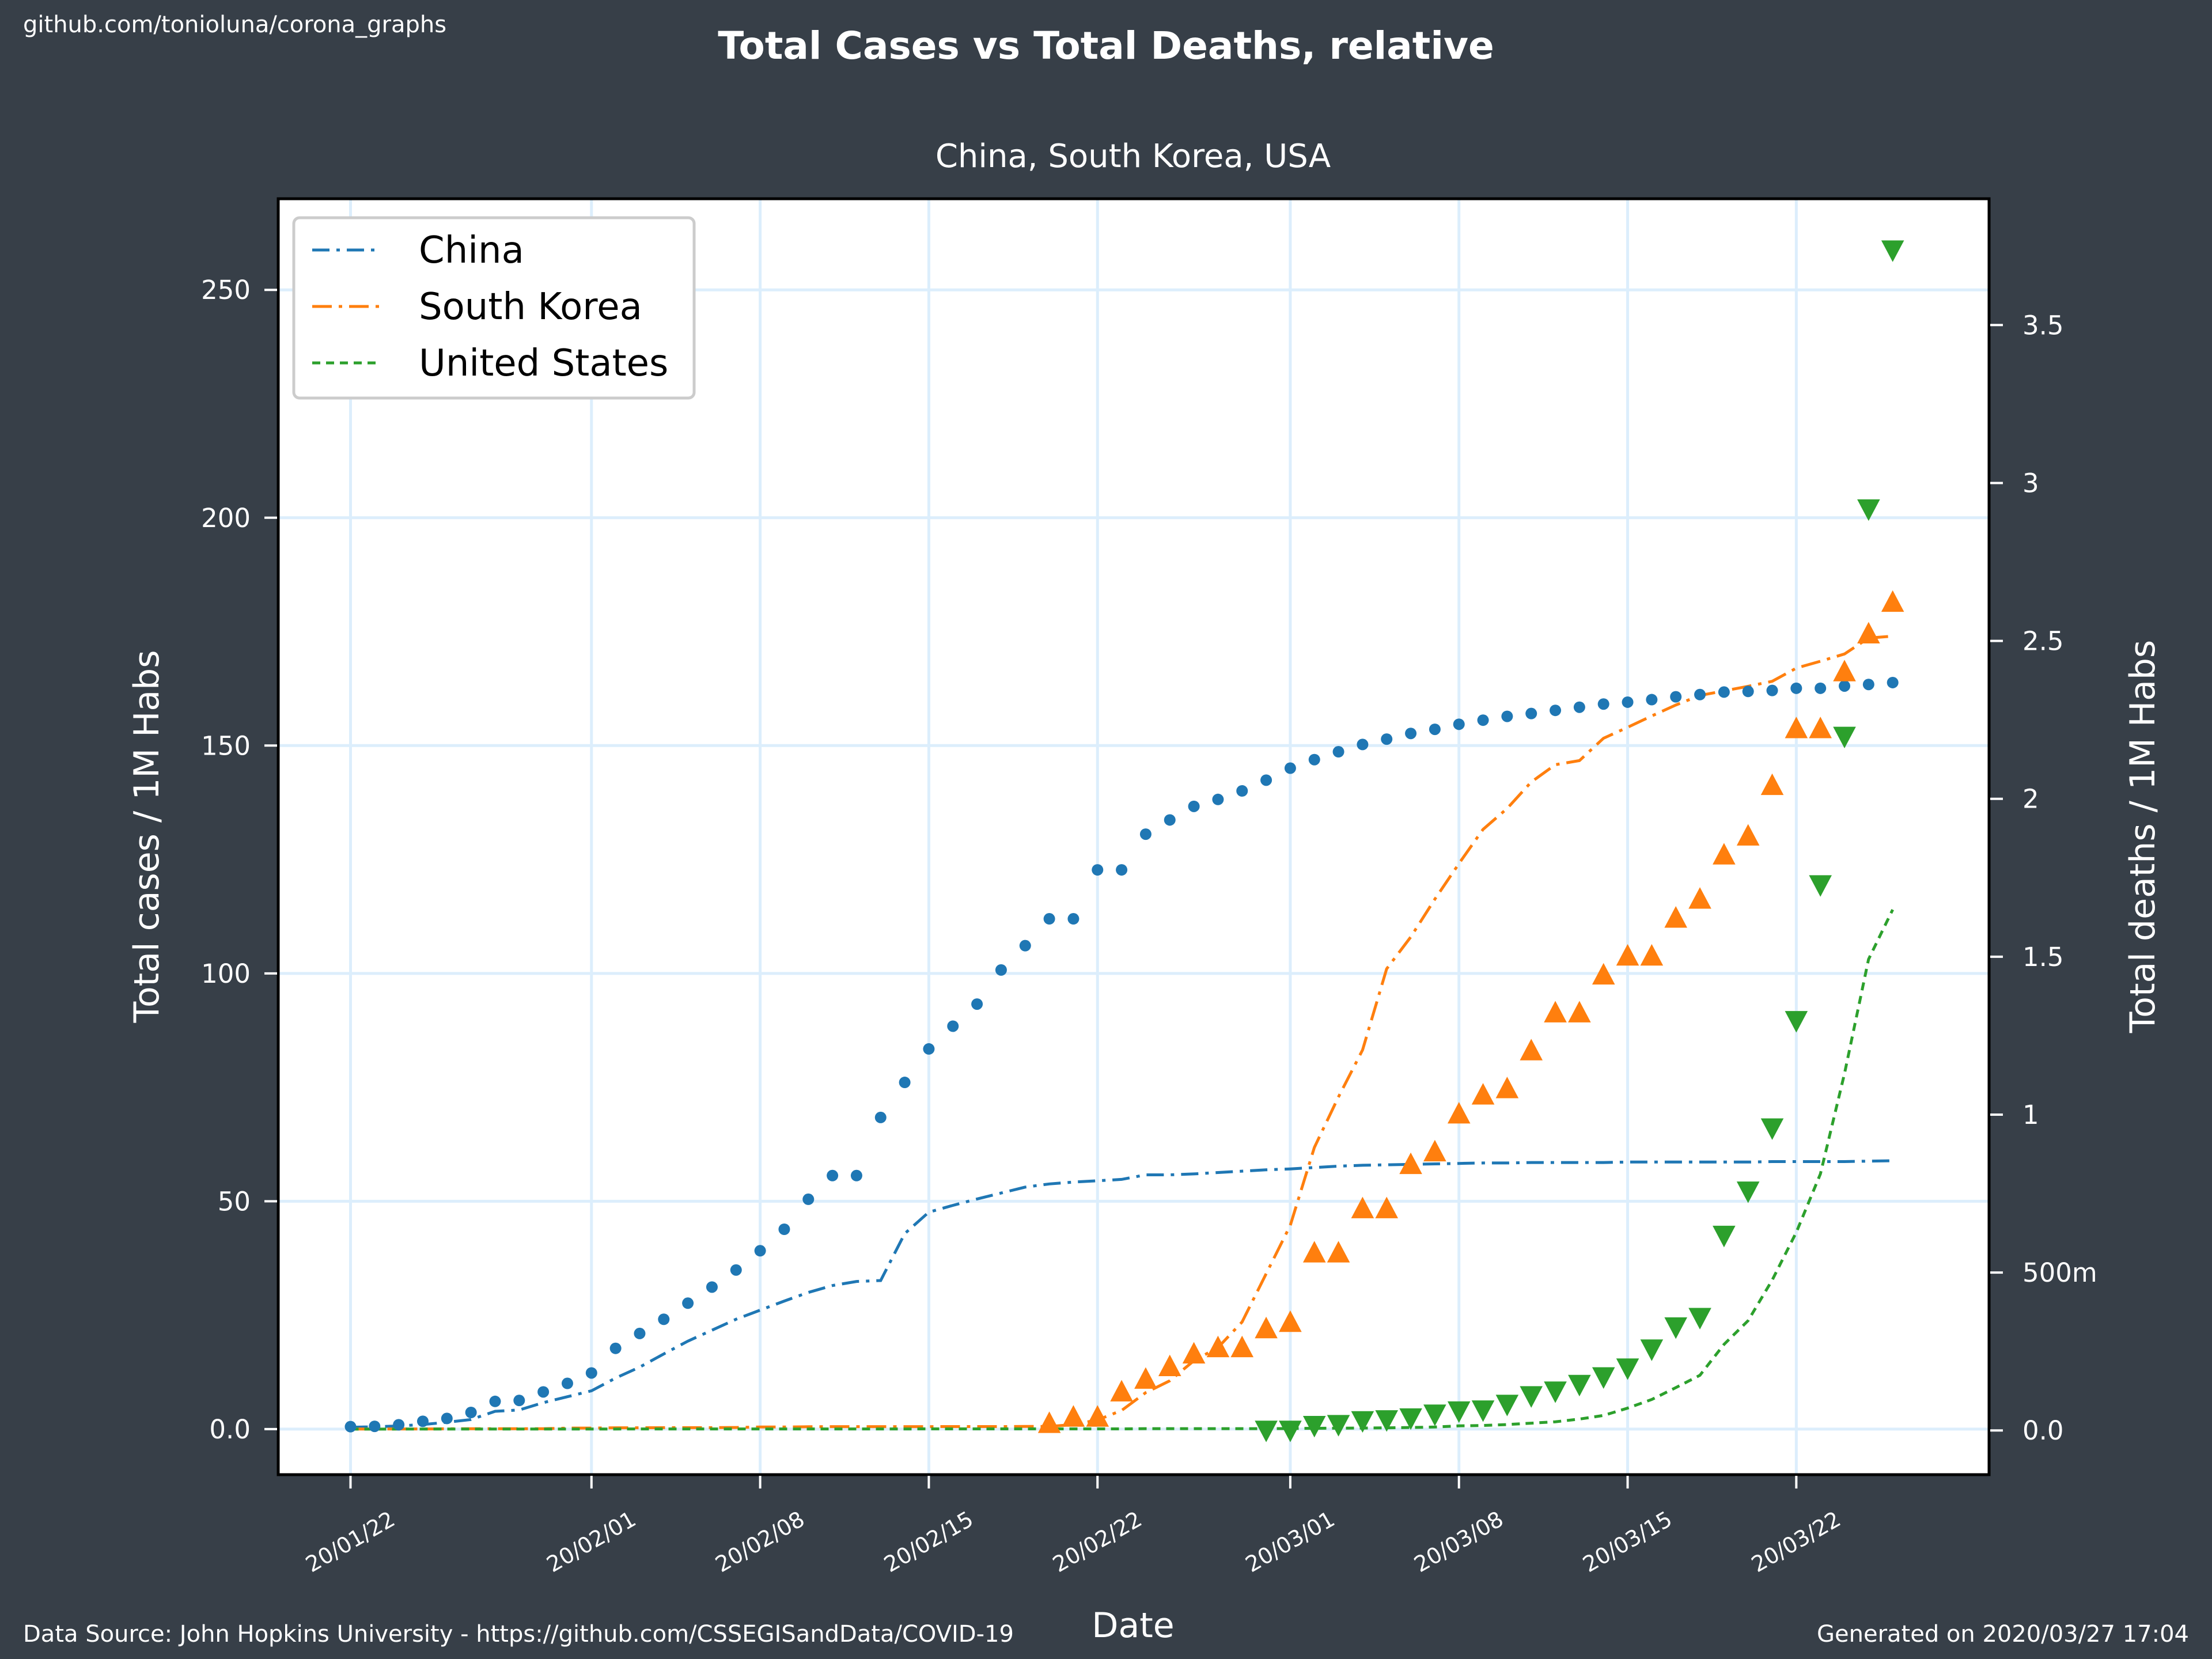 Image resolution: width=2212 pixels, height=1659 pixels. Describe the element at coordinates (234, 25) in the screenshot. I see `source-repo-label: github.com/tonioluna/corona_graphs` at that location.